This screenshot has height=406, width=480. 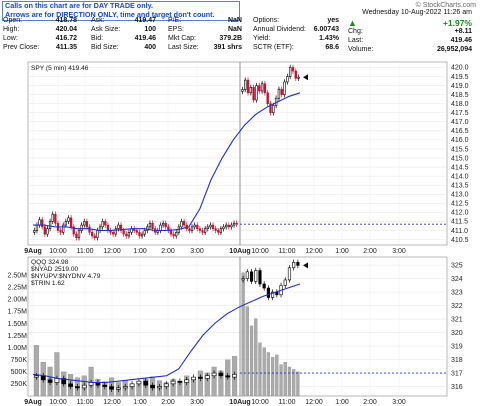 What do you see at coordinates (457, 306) in the screenshot?
I see `y-tick-label: 322` at bounding box center [457, 306].